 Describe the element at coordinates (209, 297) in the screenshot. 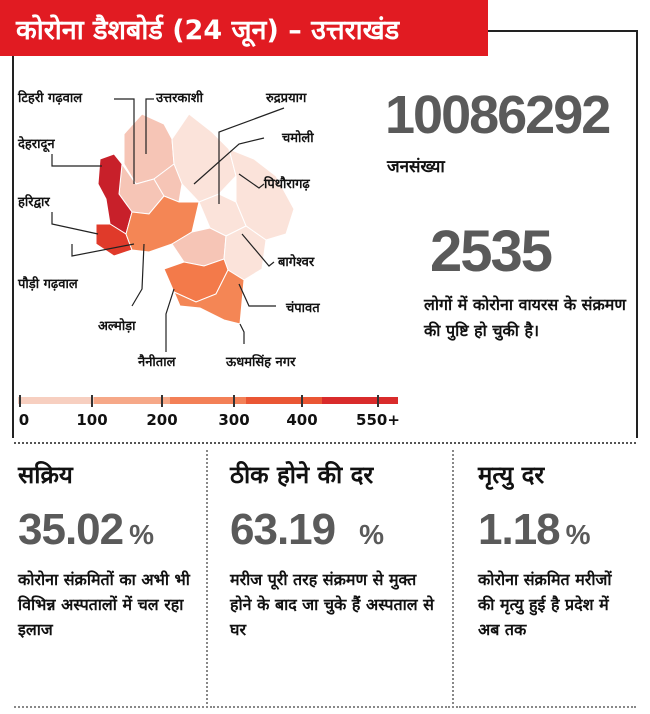

I see `district-usnagar` at that location.